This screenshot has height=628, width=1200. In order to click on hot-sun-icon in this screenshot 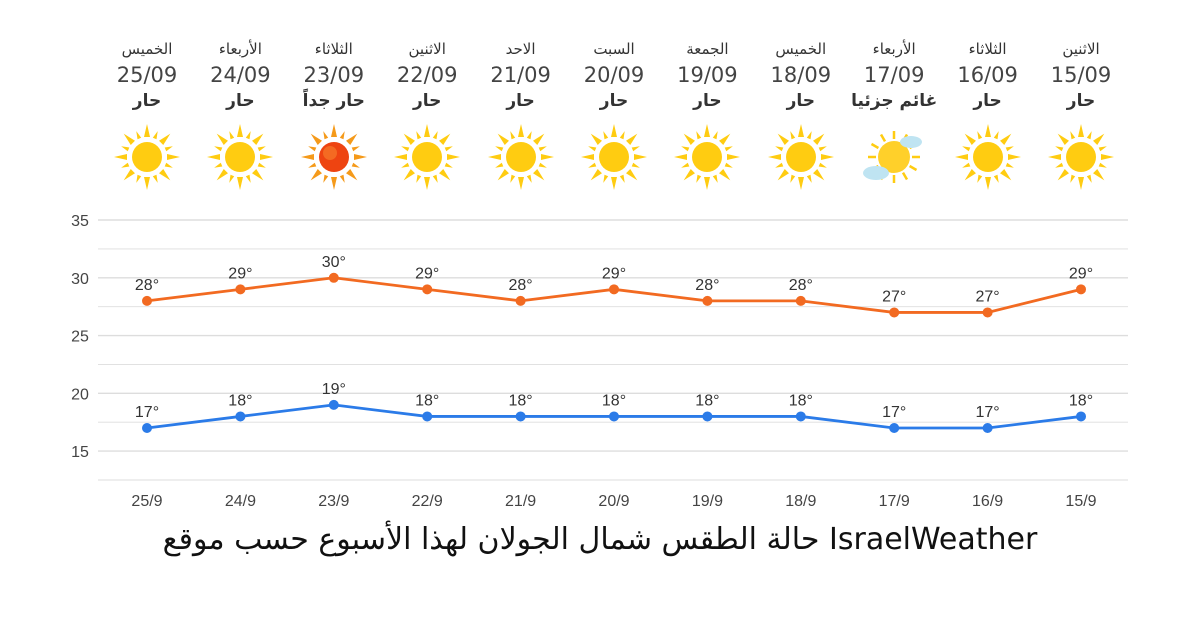, I will do `click(334, 157)`.